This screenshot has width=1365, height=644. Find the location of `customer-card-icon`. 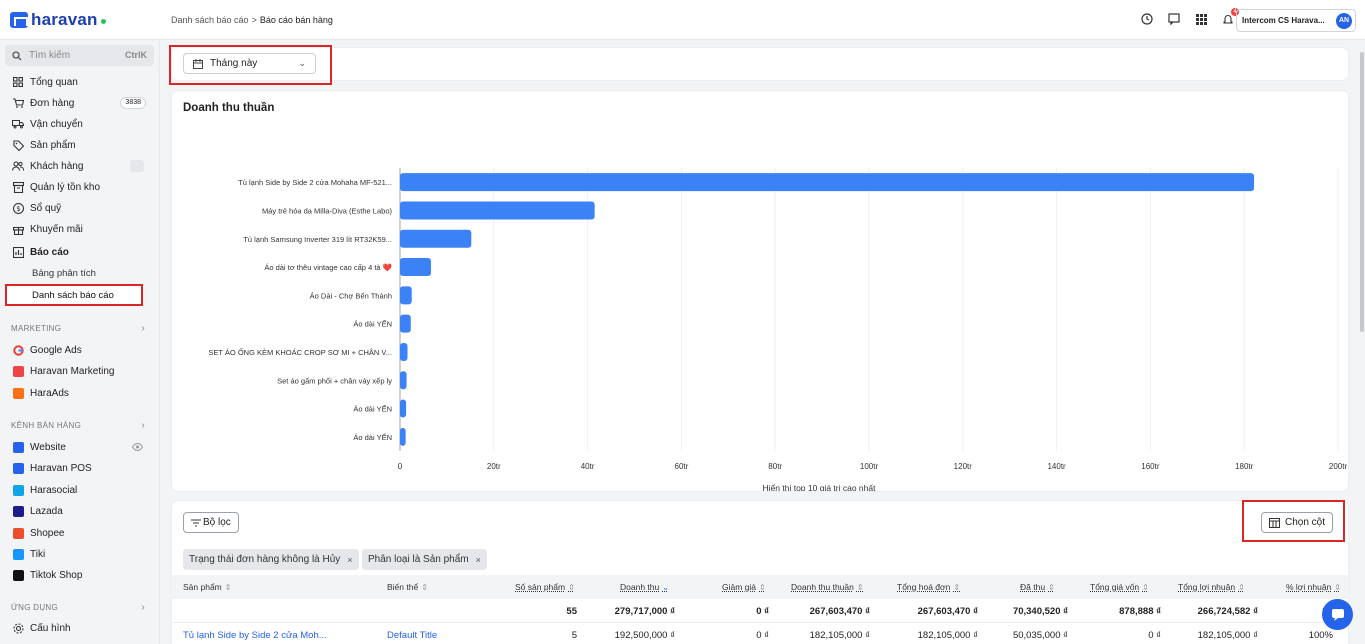

customer-card-icon is located at coordinates (137, 166).